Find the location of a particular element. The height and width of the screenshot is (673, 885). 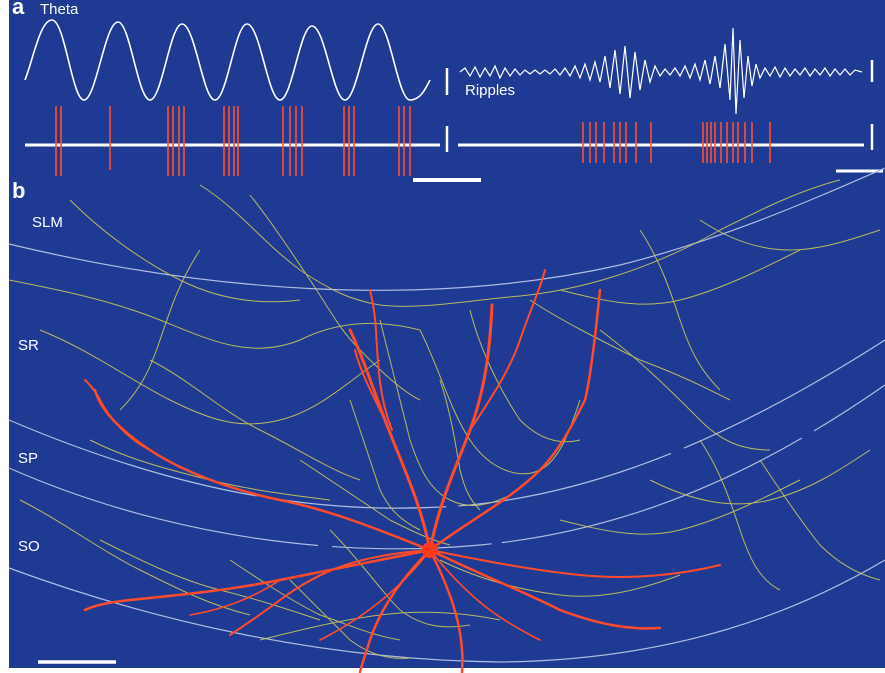

theta-spikes is located at coordinates (233, 141).